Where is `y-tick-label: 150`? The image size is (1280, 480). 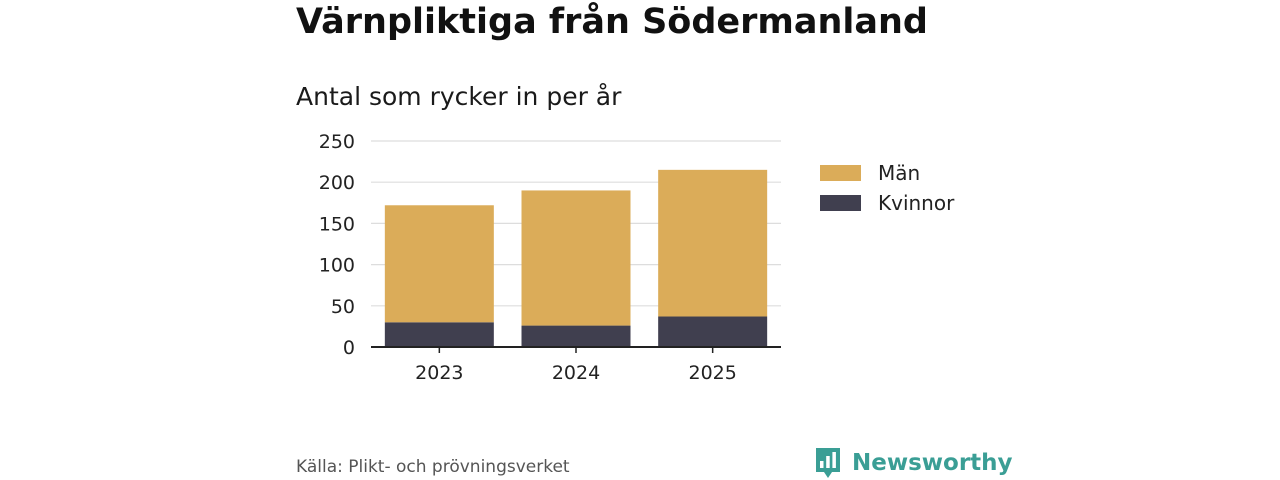 y-tick-label: 150 is located at coordinates (337, 224).